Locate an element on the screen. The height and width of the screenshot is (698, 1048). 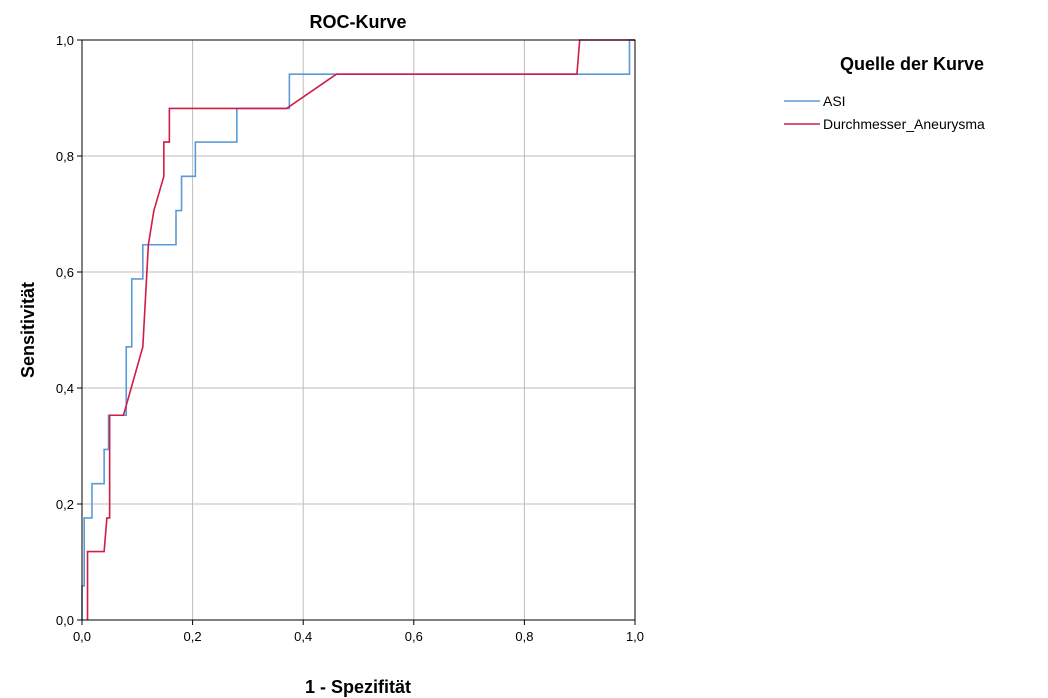
x-tick-label: 0,6 is located at coordinates (414, 636).